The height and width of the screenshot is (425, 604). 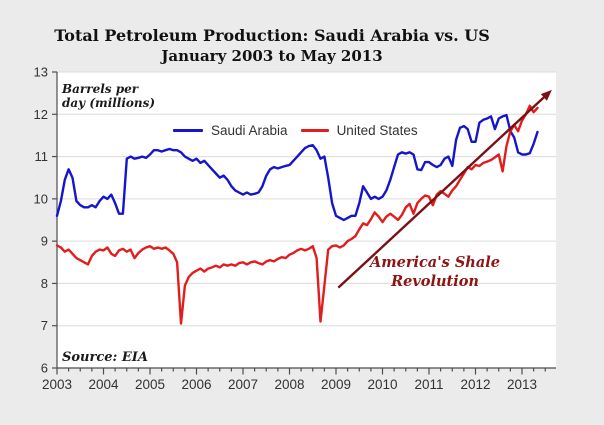 I want to click on y-tick-label: 9, so click(x=44, y=241).